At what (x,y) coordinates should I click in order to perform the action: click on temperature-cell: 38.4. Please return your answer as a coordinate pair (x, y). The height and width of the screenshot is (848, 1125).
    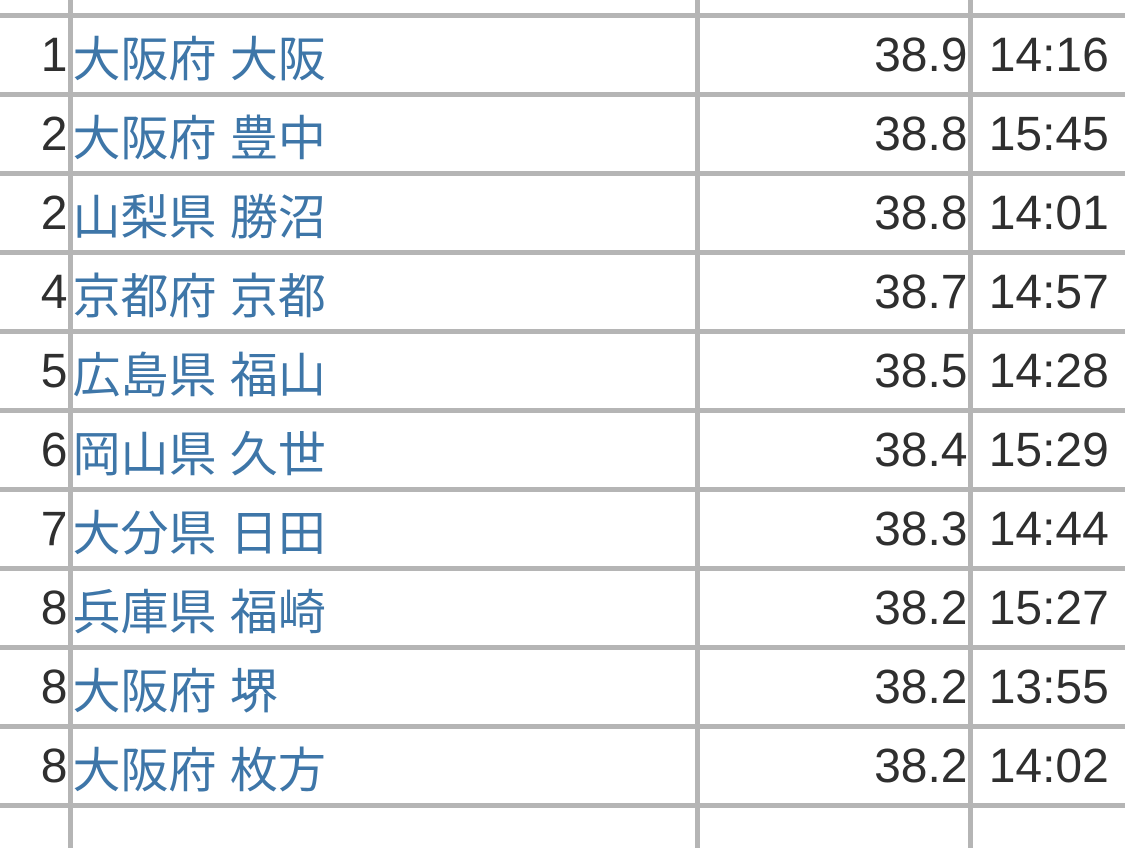
    Looking at the image, I should click on (833, 450).